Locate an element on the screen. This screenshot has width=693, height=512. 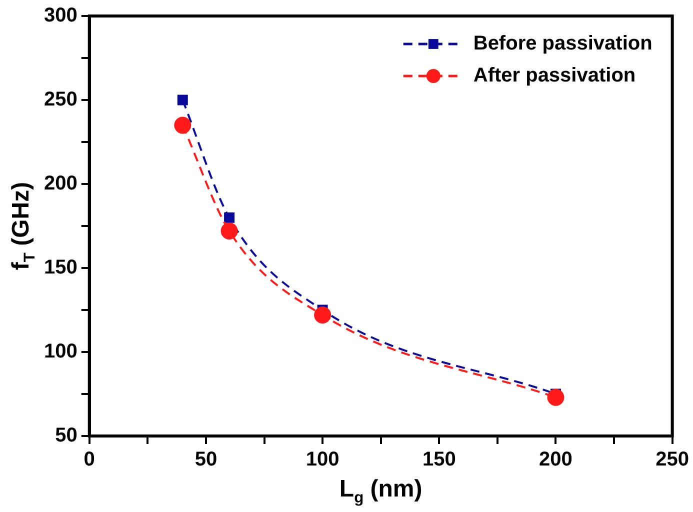
y-tick-label: 200 is located at coordinates (61, 183).